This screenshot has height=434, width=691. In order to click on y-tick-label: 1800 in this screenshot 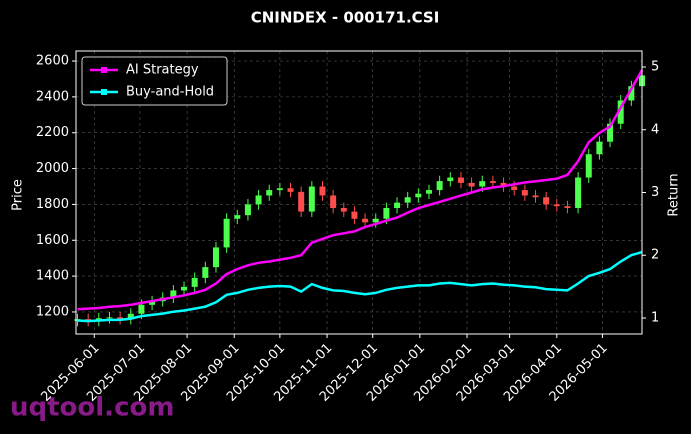, I will do `click(52, 204)`.